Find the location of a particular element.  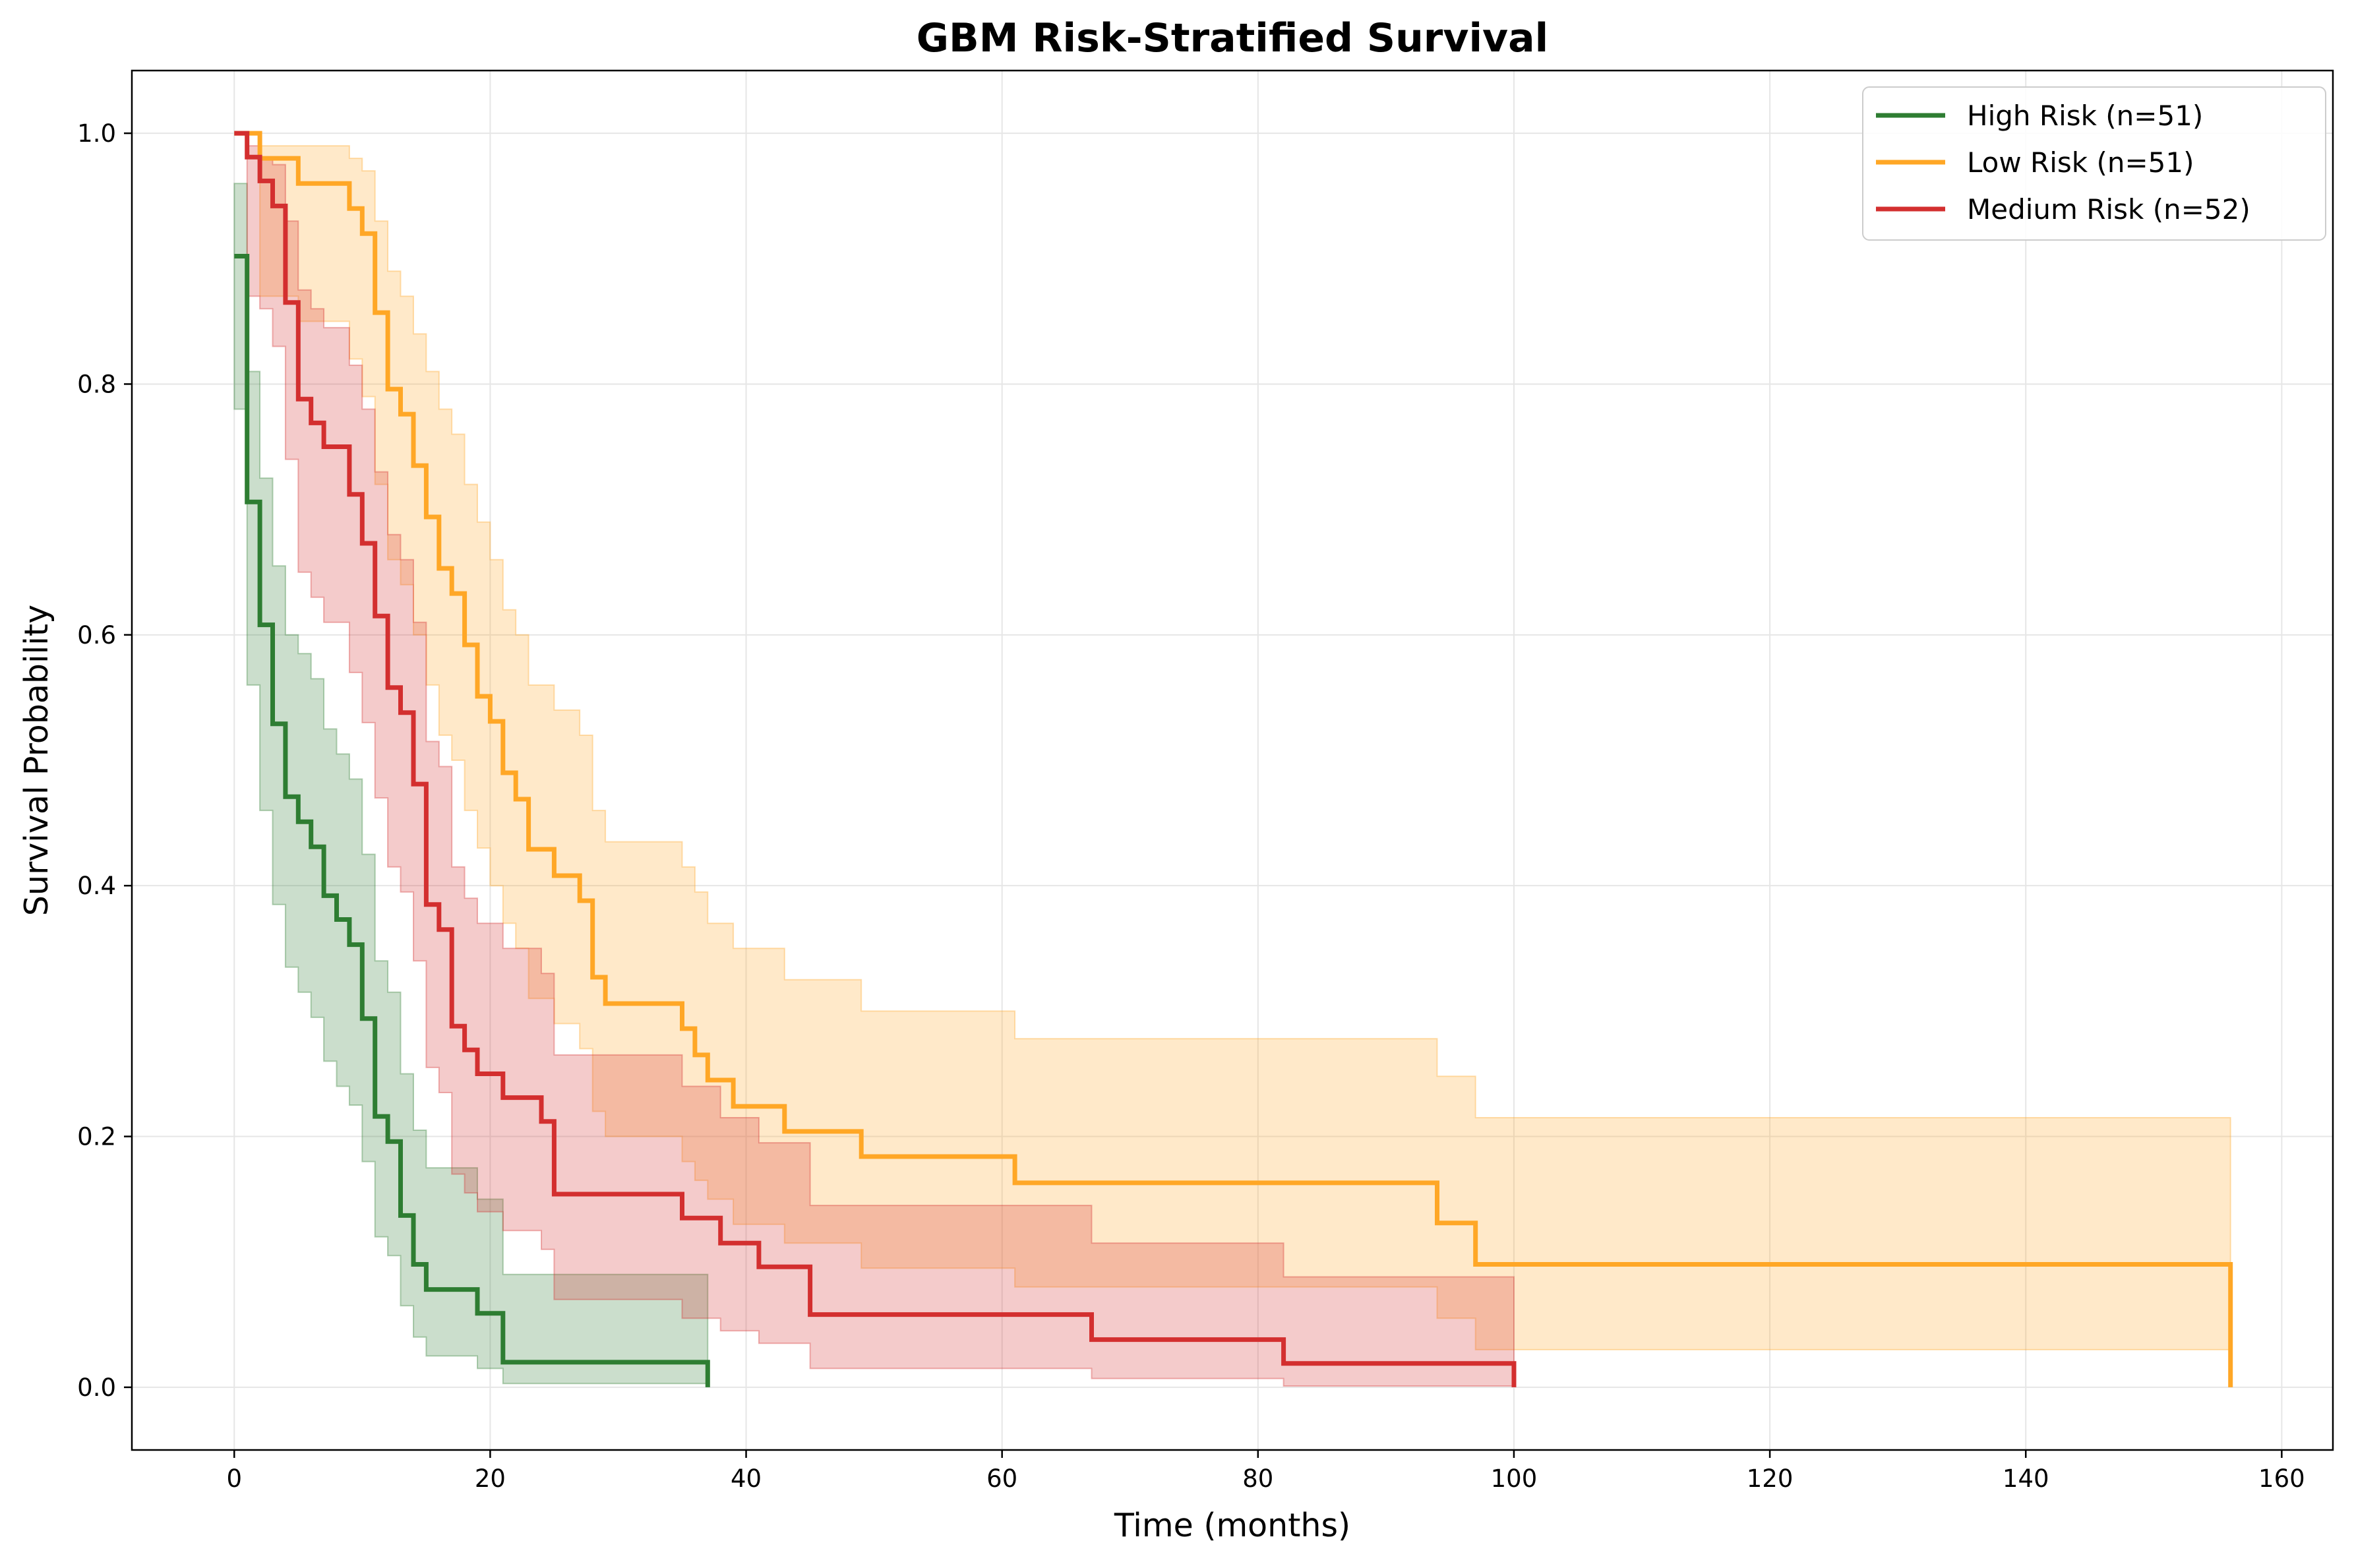

legend-box is located at coordinates (2094, 163).